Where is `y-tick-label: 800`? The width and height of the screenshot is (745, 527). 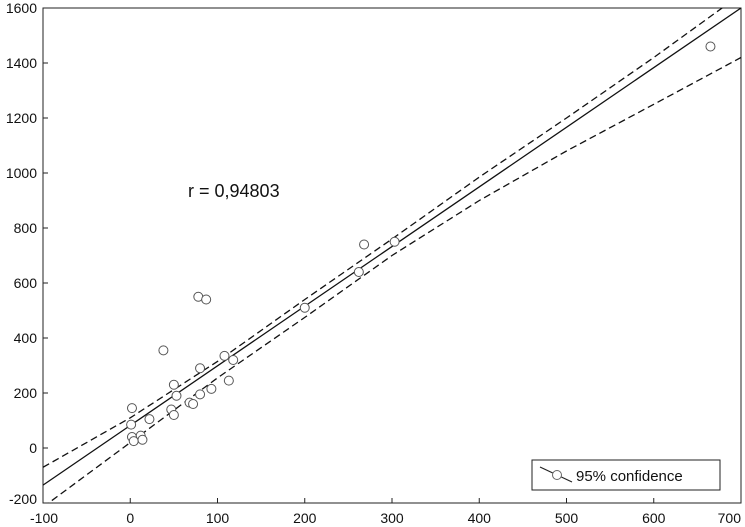
y-tick-label: 800 is located at coordinates (26, 228).